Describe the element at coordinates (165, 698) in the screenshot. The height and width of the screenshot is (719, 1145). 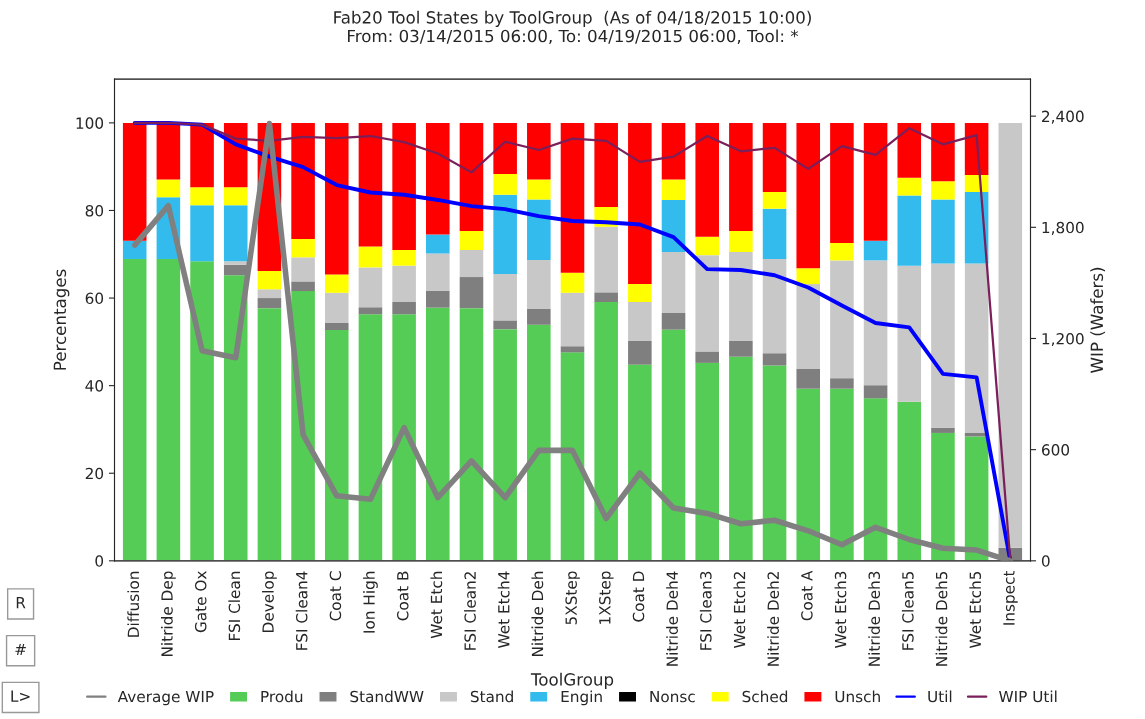
I see `legend-label: Average WIP` at that location.